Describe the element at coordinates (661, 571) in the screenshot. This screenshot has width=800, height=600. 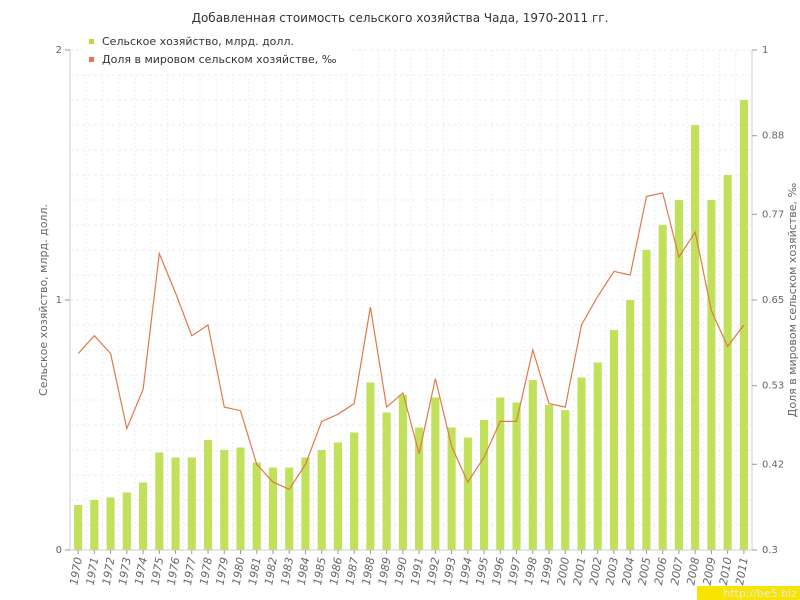
I see `x-tick-label: 2006` at that location.